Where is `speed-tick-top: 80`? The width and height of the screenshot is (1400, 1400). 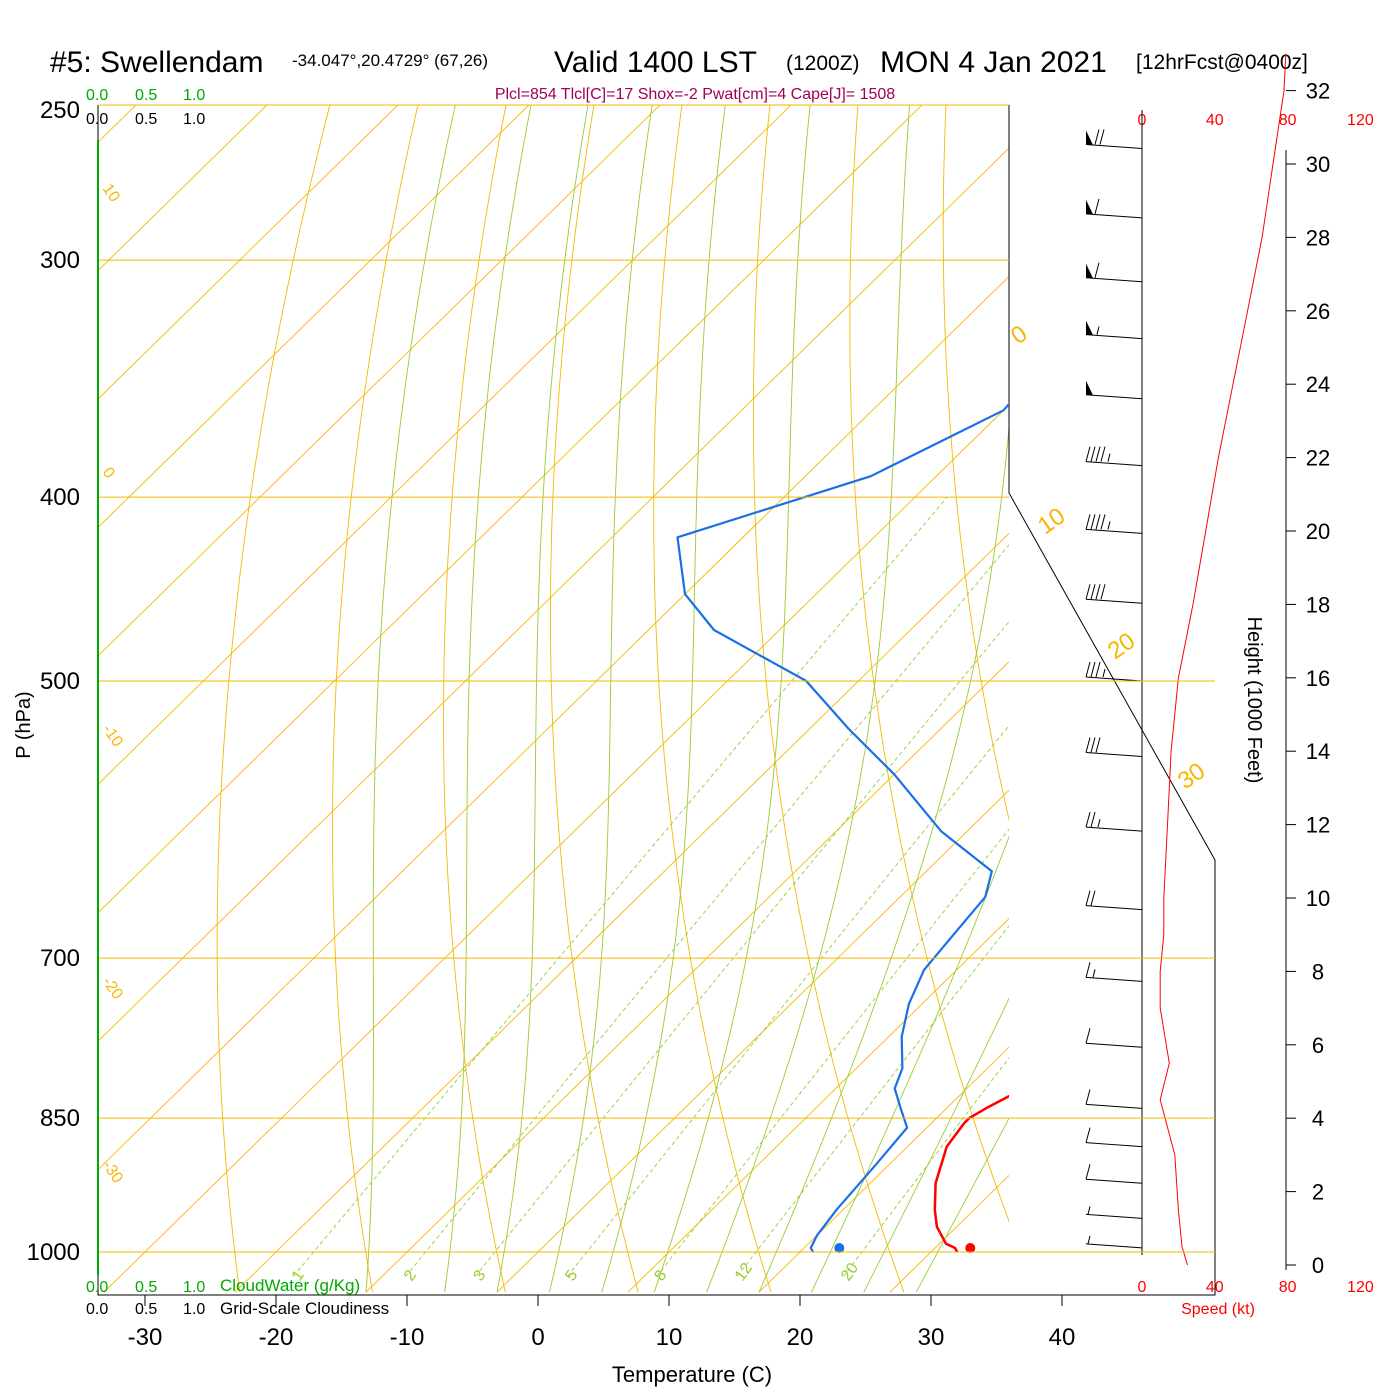 speed-tick-top: 80 is located at coordinates (1288, 120).